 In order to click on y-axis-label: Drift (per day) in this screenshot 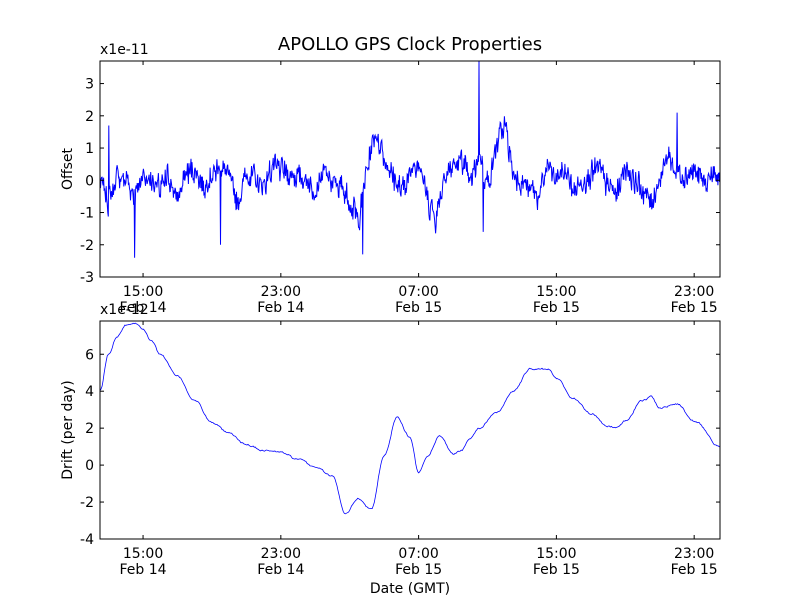, I will do `click(68, 429)`.